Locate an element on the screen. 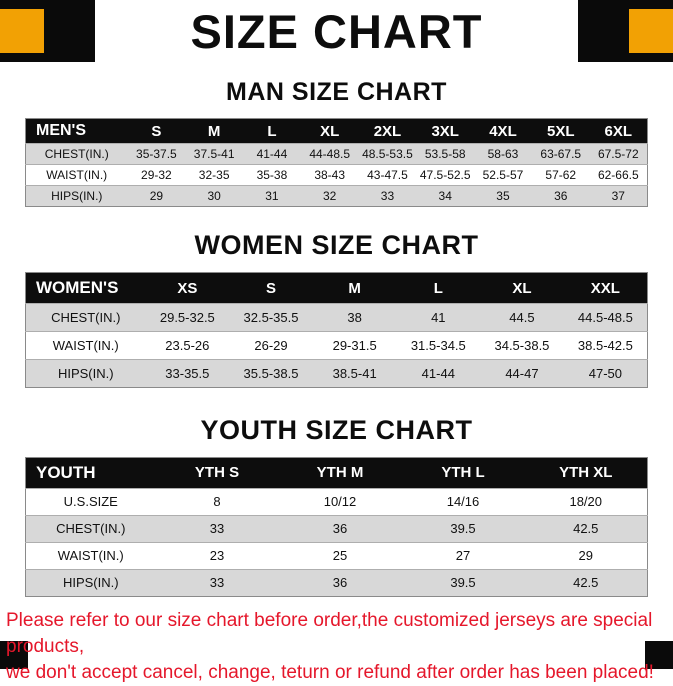 This screenshot has width=673, height=686. black-corner-square-left is located at coordinates (14, 655).